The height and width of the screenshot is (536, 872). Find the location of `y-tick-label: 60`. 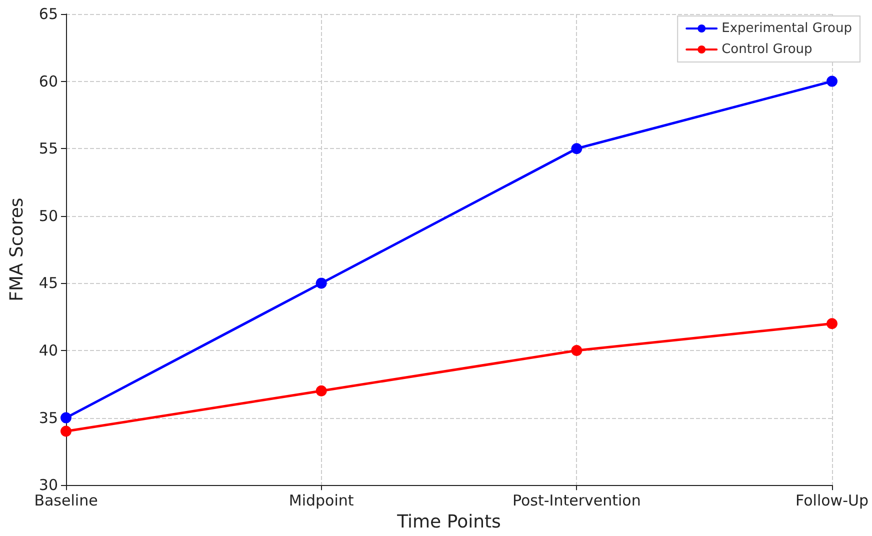

y-tick-label: 60 is located at coordinates (48, 81).